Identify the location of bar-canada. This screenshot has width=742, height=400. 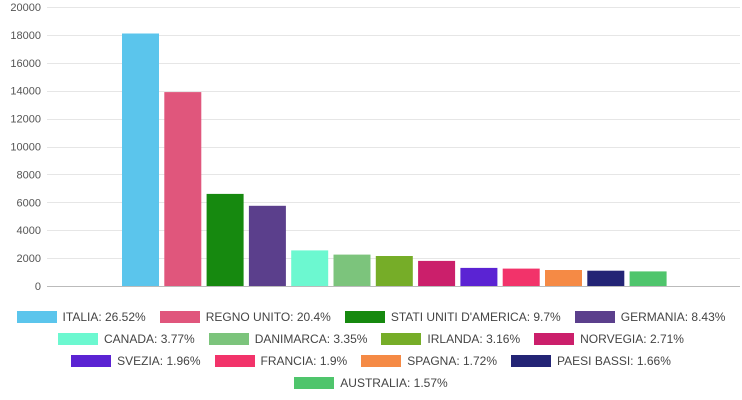
(310, 268).